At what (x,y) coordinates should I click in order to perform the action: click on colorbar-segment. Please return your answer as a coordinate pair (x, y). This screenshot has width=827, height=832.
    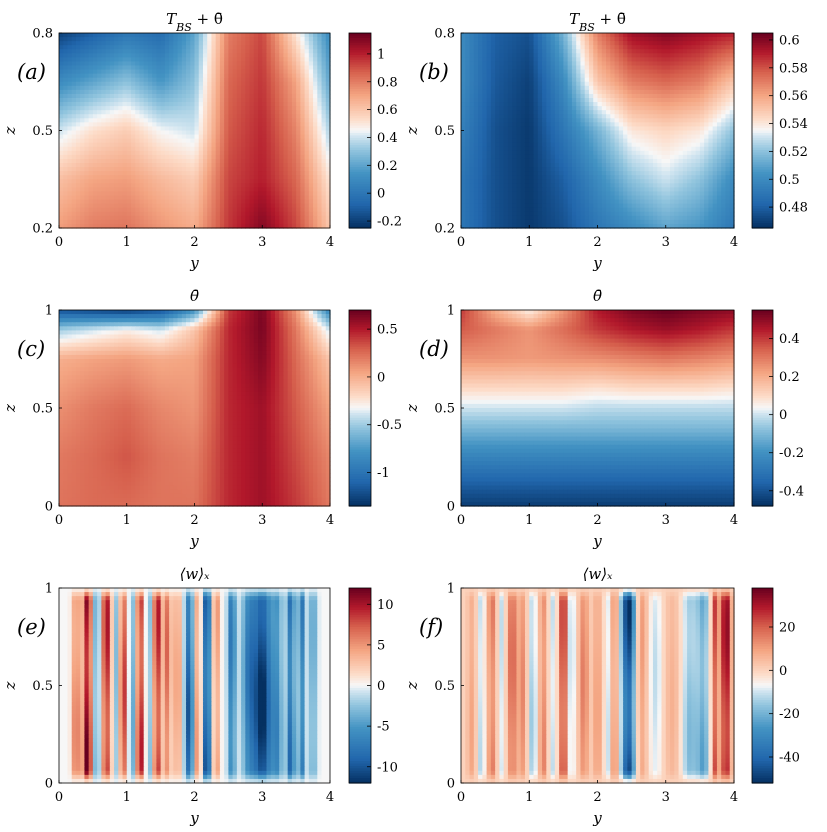
    Looking at the image, I should click on (360, 35).